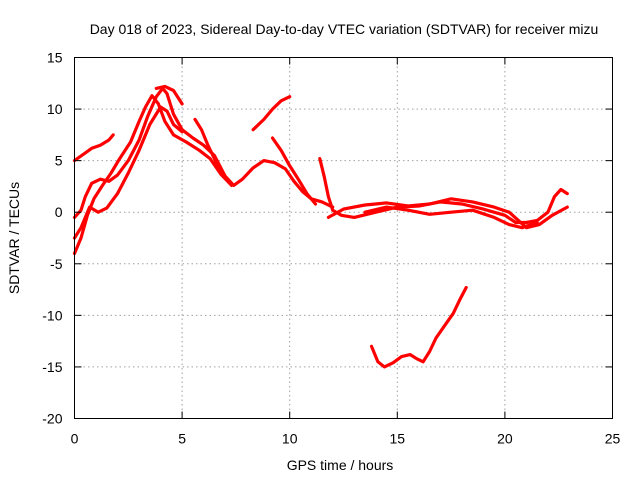  I want to click on x-tick-label: 20, so click(505, 439).